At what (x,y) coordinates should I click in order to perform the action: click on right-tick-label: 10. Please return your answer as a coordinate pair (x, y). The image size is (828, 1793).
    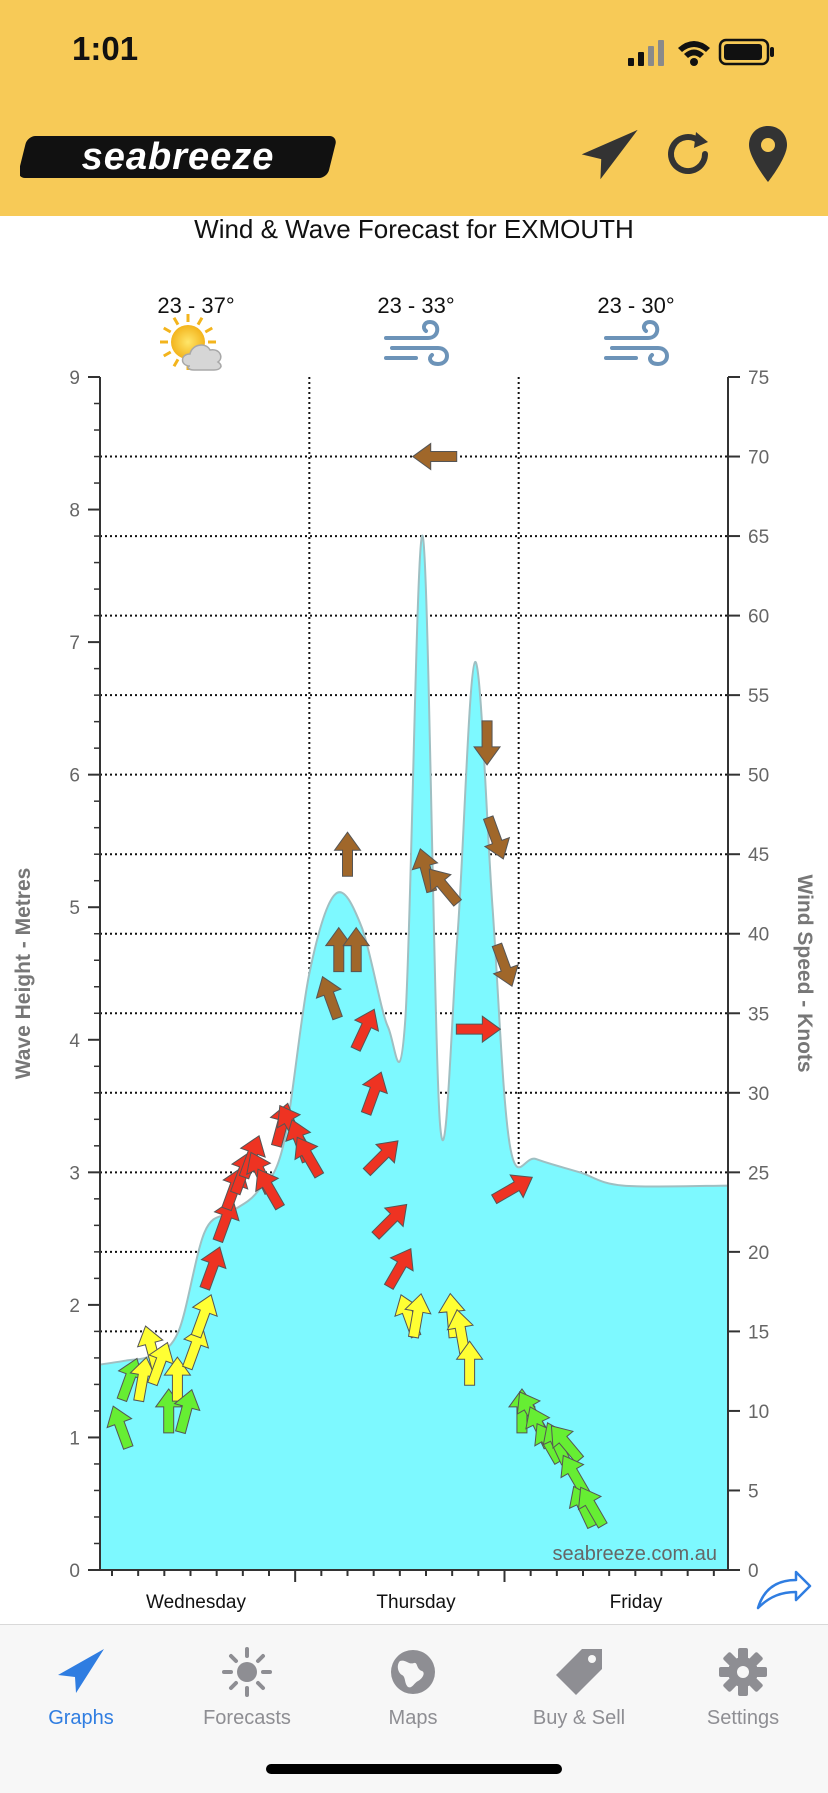
    Looking at the image, I should click on (758, 1412).